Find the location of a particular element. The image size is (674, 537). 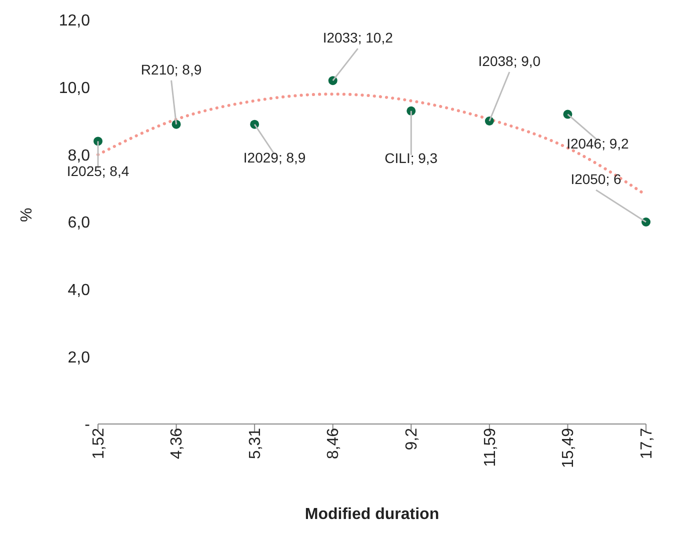

y-tick-label: 8,0 is located at coordinates (79, 155).